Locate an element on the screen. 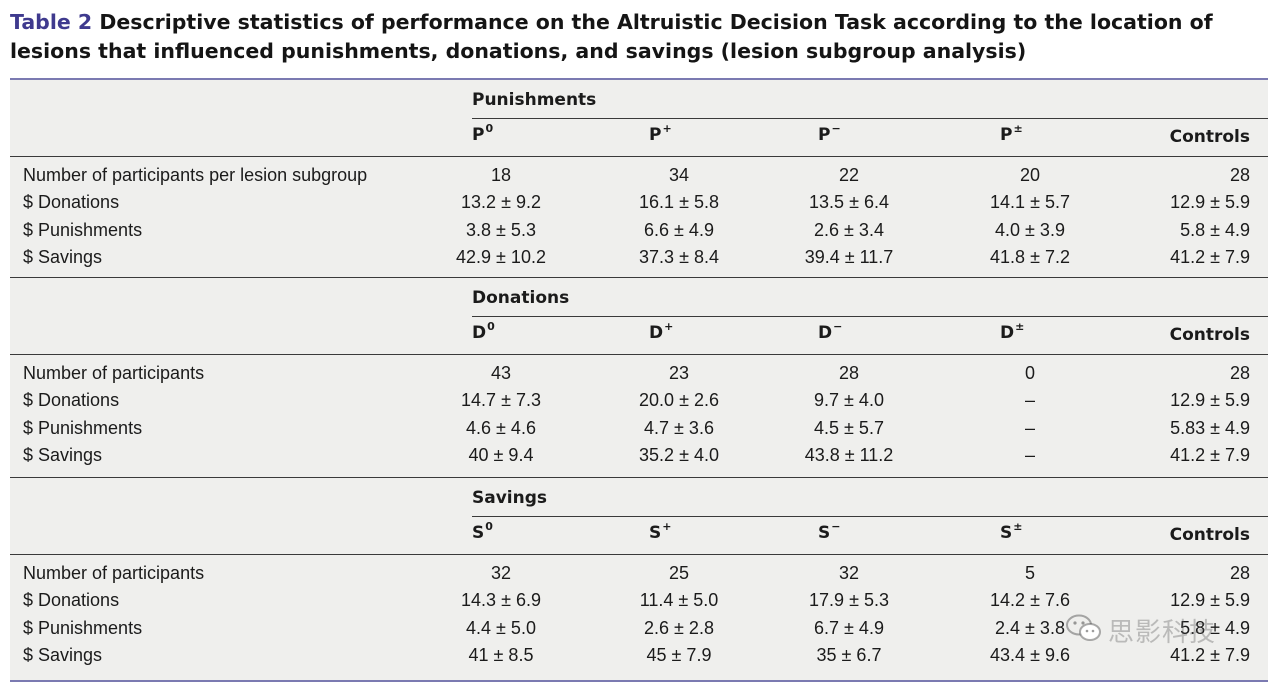  table-cell: 20.0 ± 2.6 is located at coordinates (679, 400).